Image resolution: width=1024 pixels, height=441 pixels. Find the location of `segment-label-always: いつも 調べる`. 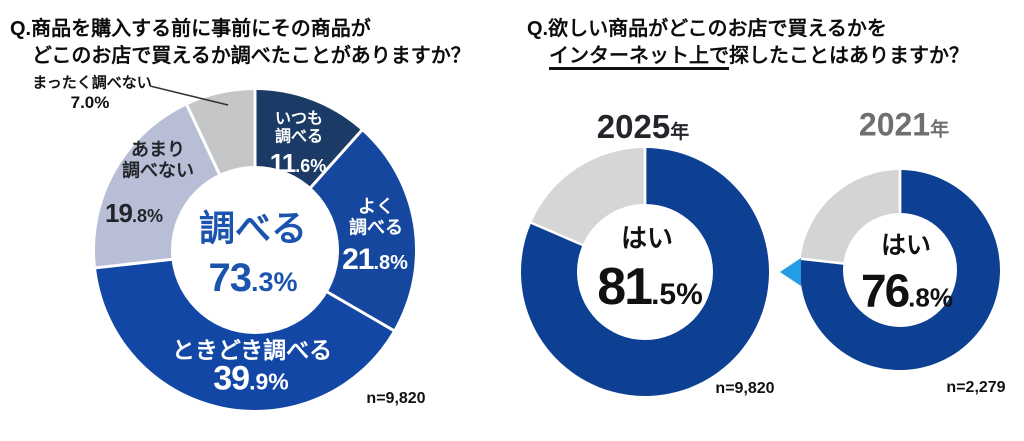

segment-label-always: いつも 調べる is located at coordinates (299, 128).